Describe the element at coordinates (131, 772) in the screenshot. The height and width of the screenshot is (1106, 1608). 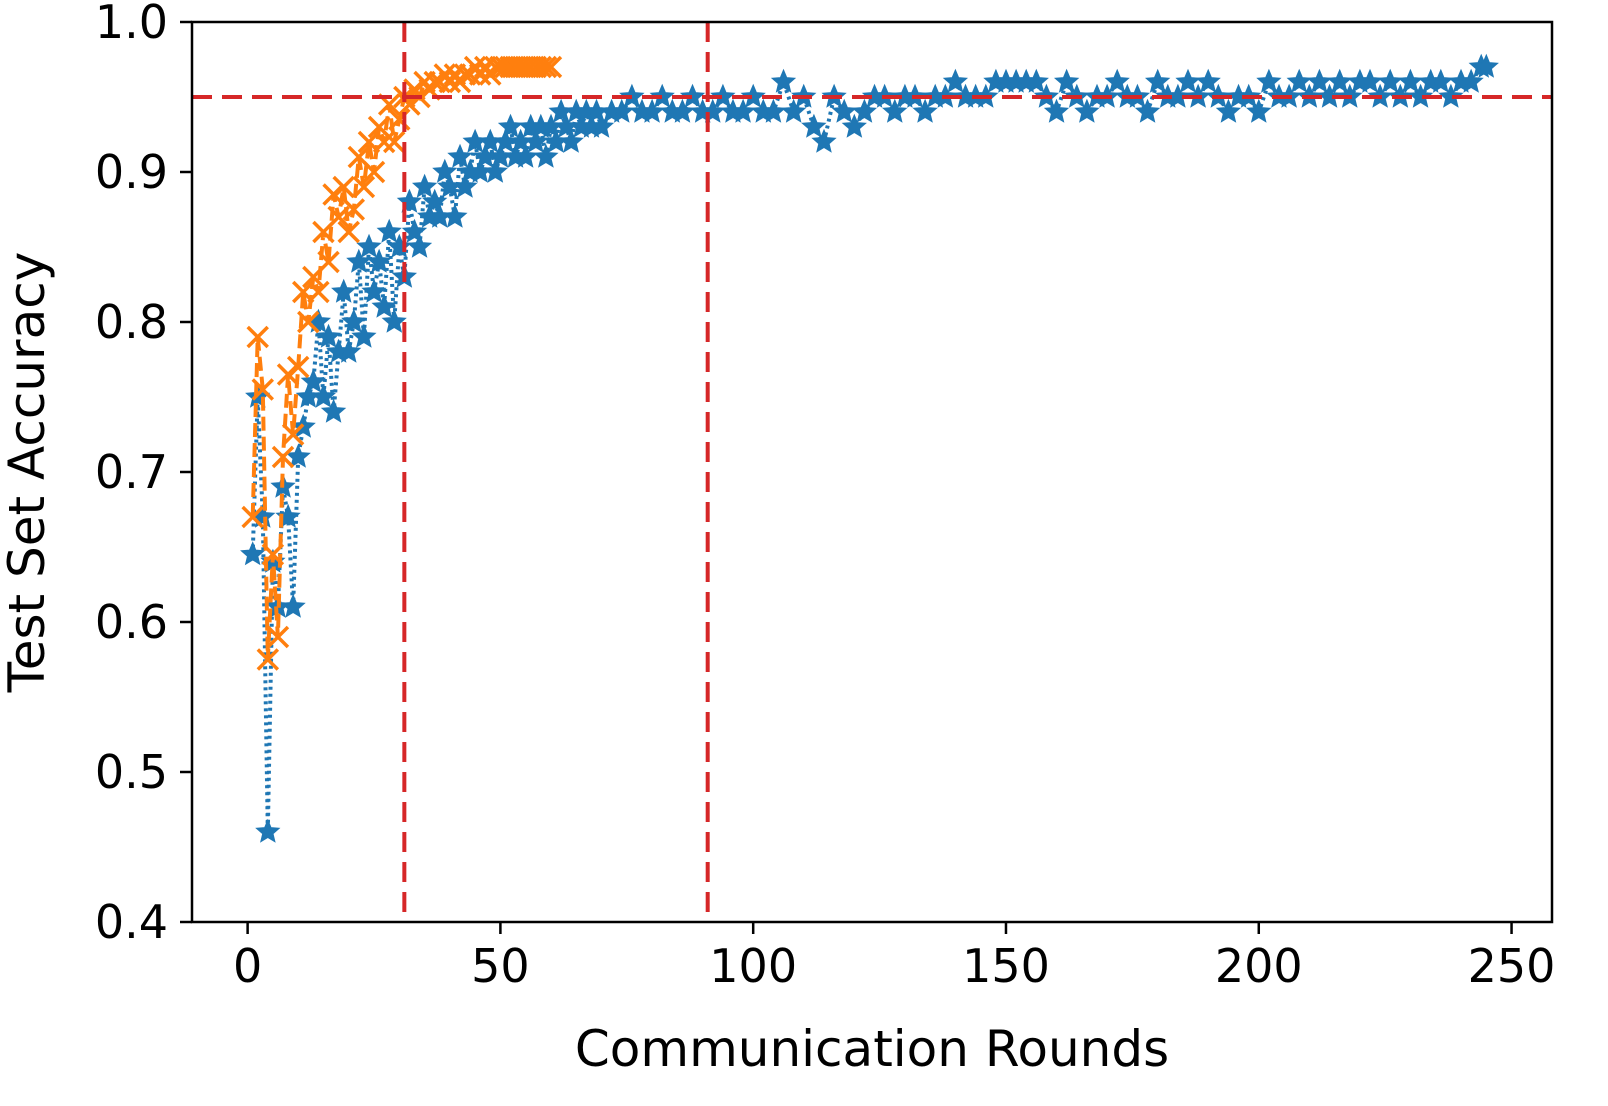
I see `y-tick-label: 0.5` at that location.